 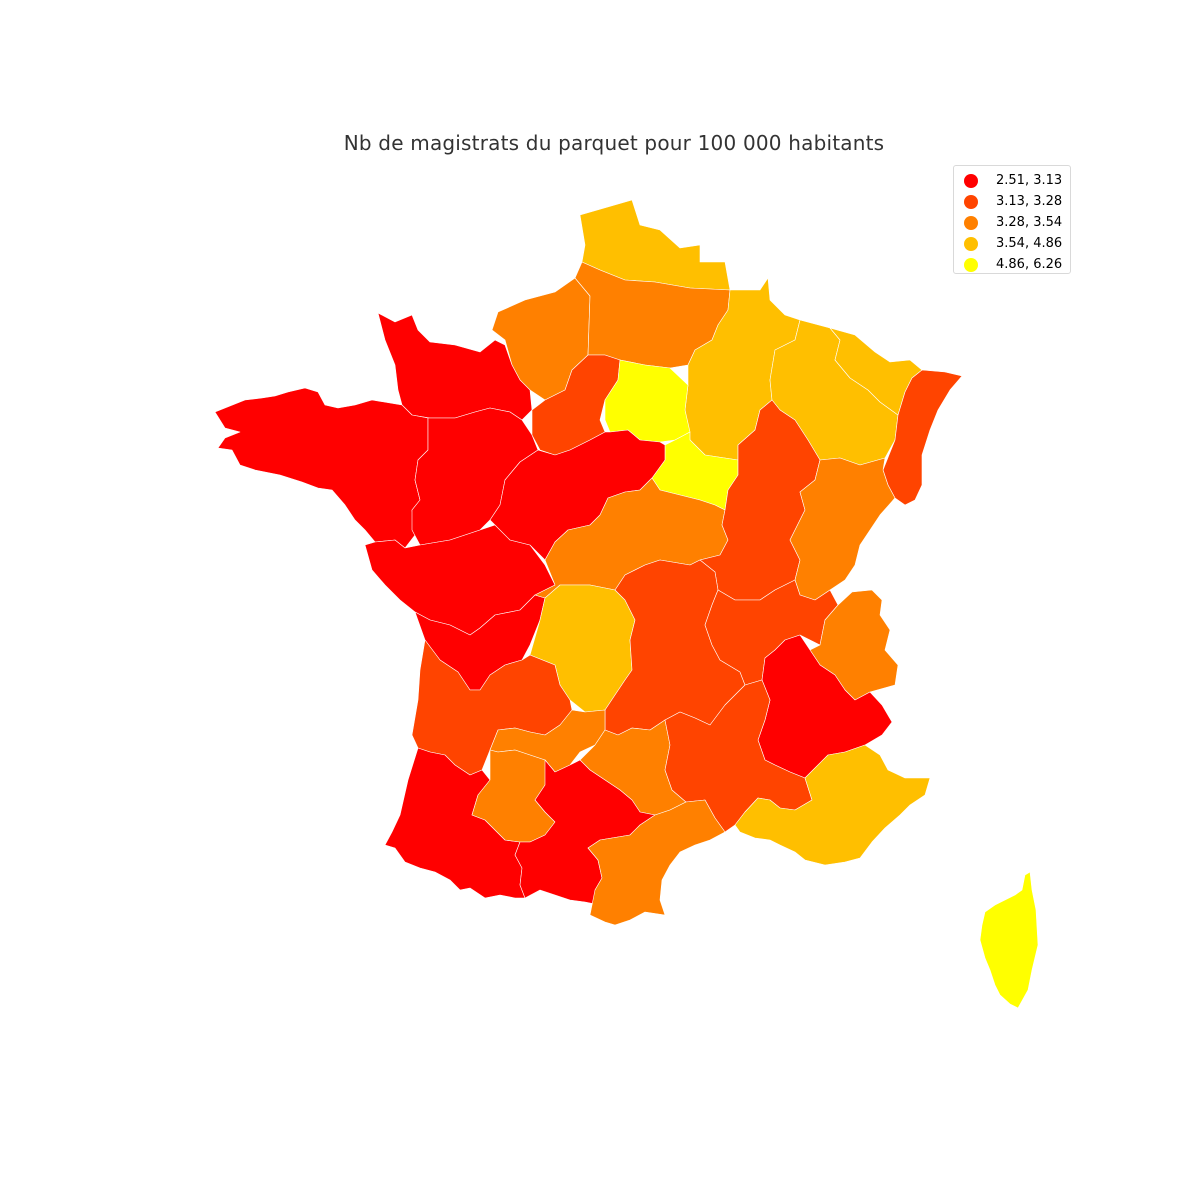 What do you see at coordinates (1029, 222) in the screenshot?
I see `legend-label: 3.28, 3.54` at bounding box center [1029, 222].